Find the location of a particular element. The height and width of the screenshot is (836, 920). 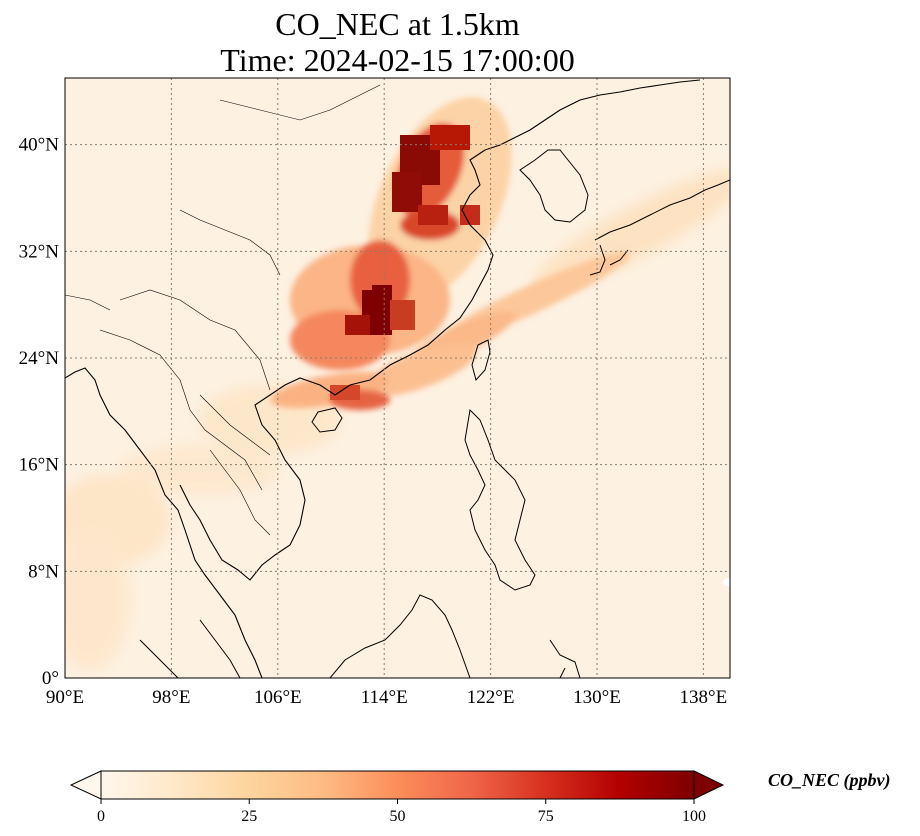

latitude-tick-label: 32°N is located at coordinates (39, 251).